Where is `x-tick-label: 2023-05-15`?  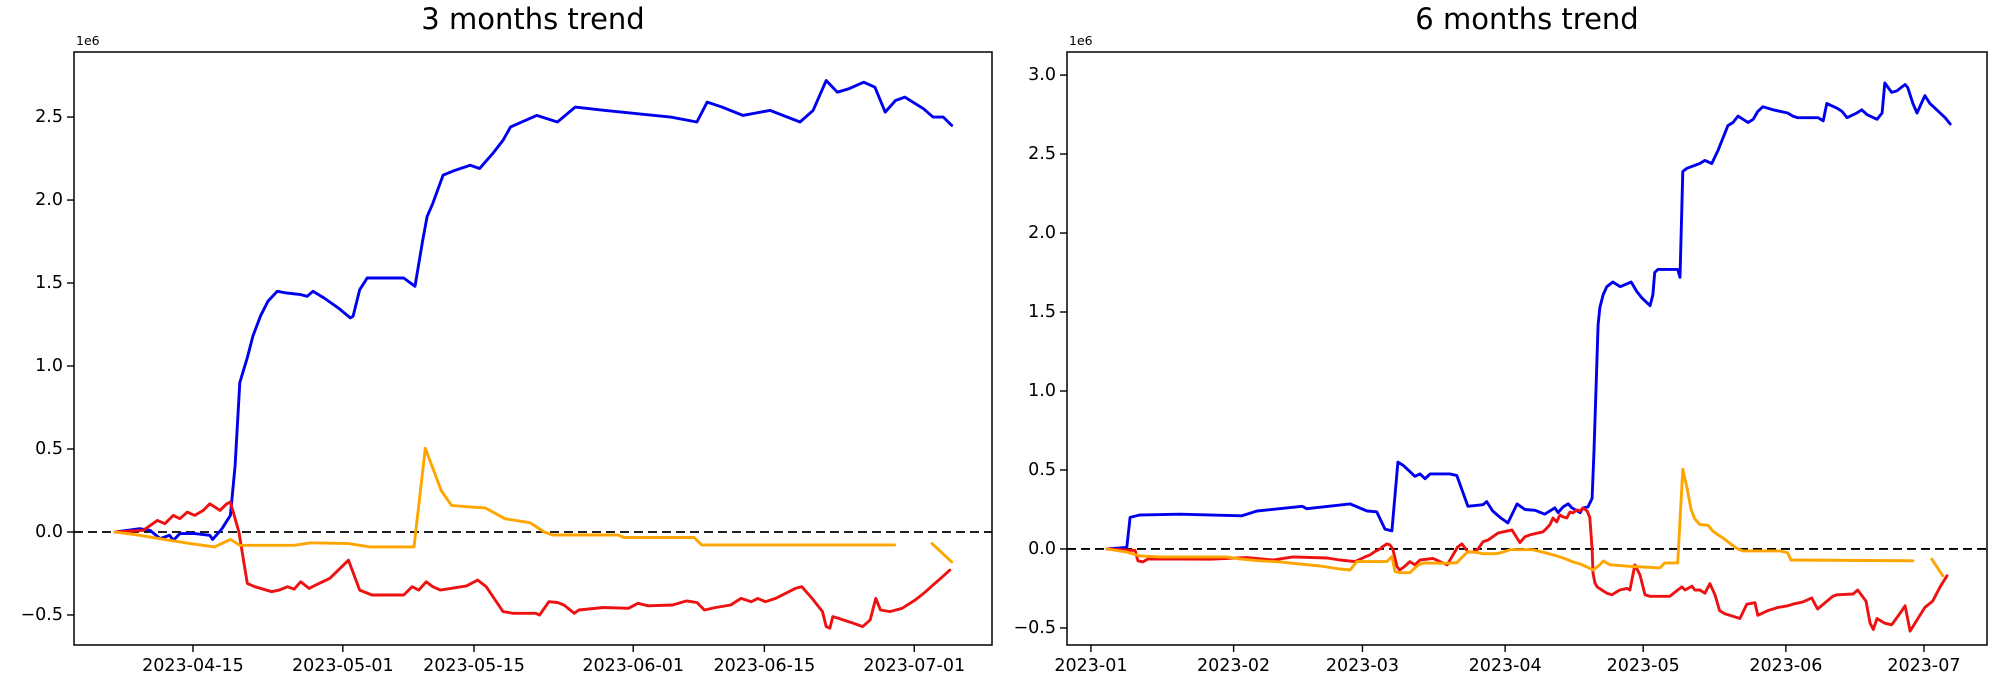 x-tick-label: 2023-05-15 is located at coordinates (474, 666).